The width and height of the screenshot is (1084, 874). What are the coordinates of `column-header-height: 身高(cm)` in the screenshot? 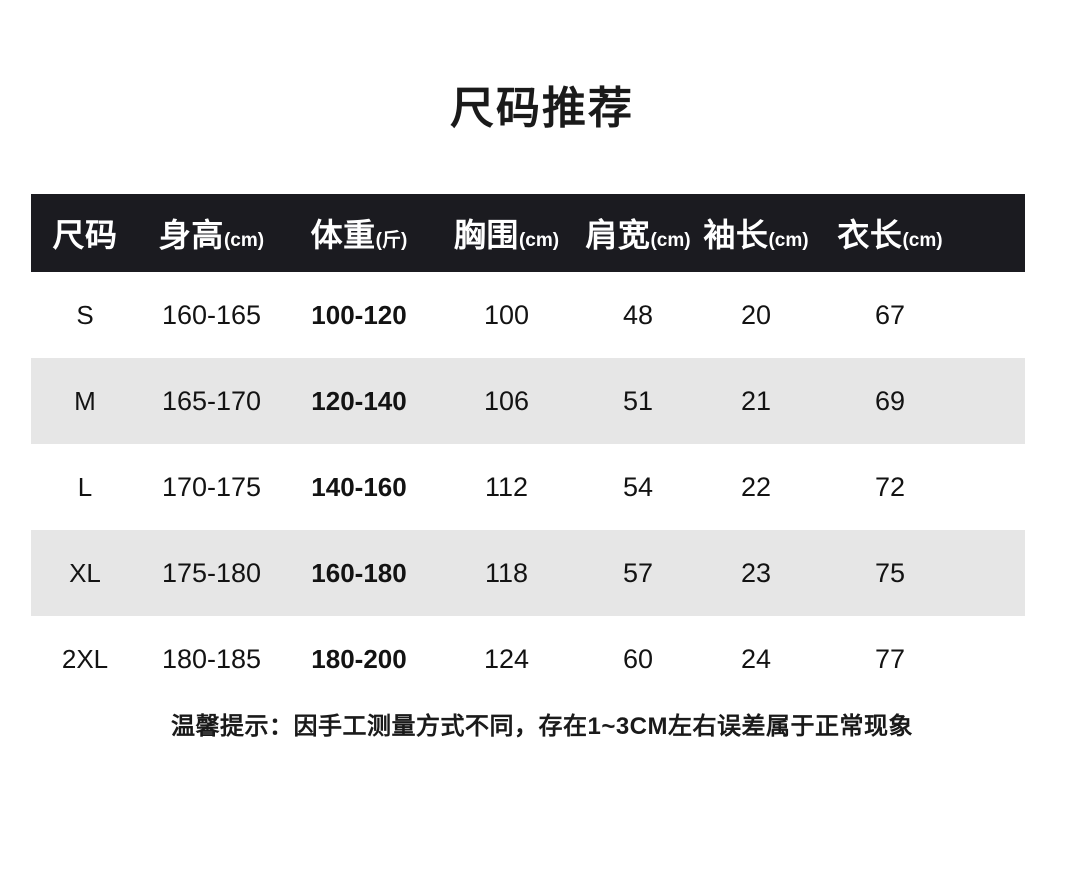 It's located at (211, 233).